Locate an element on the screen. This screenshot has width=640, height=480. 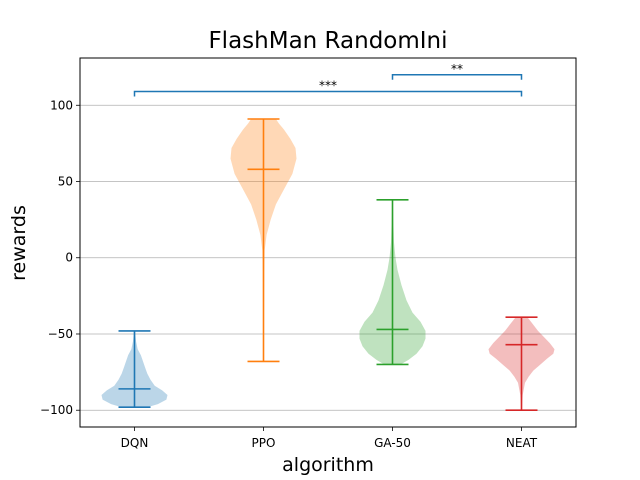
chart-title: FlashMan RandomIni is located at coordinates (327, 41).